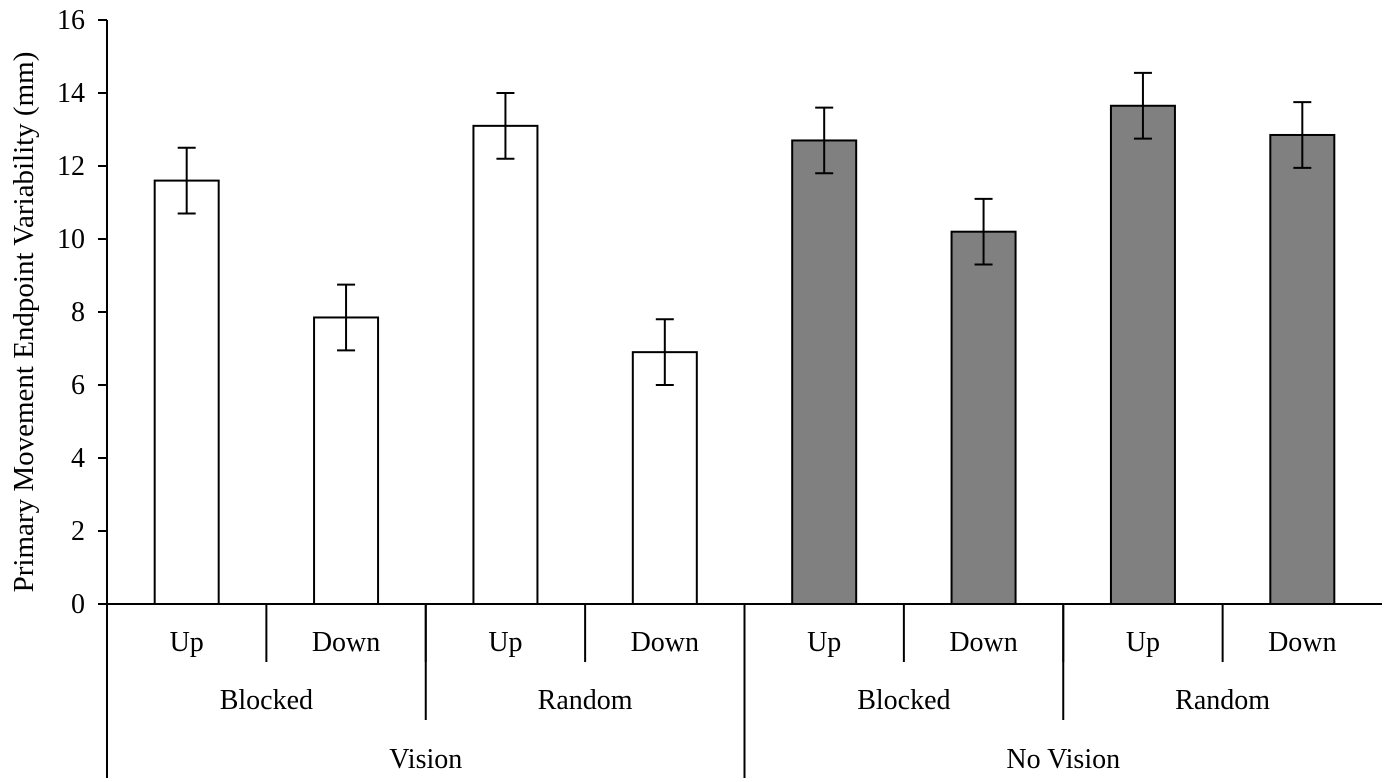  Describe the element at coordinates (71, 20) in the screenshot. I see `y-tick-label: 16` at that location.